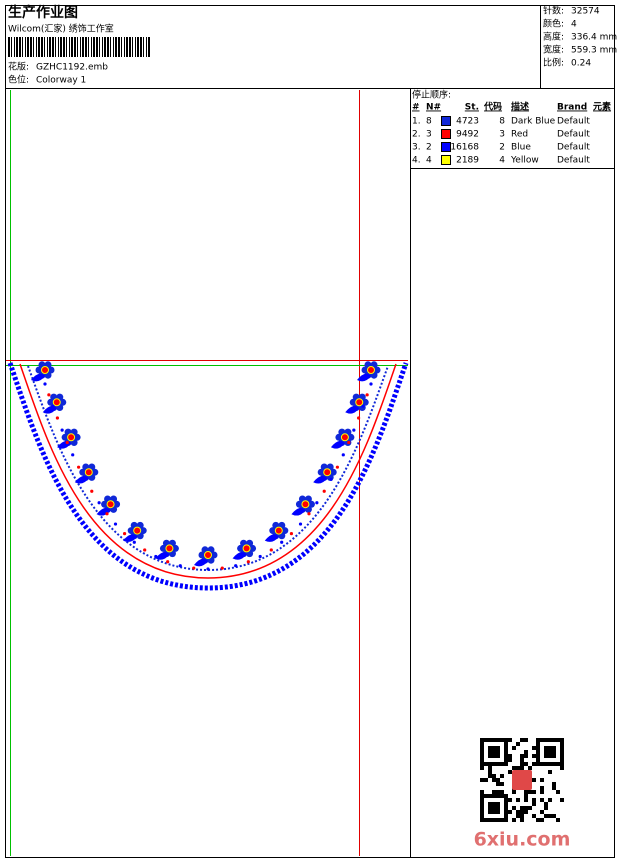  What do you see at coordinates (522, 780) in the screenshot?
I see `qr-logo` at bounding box center [522, 780].